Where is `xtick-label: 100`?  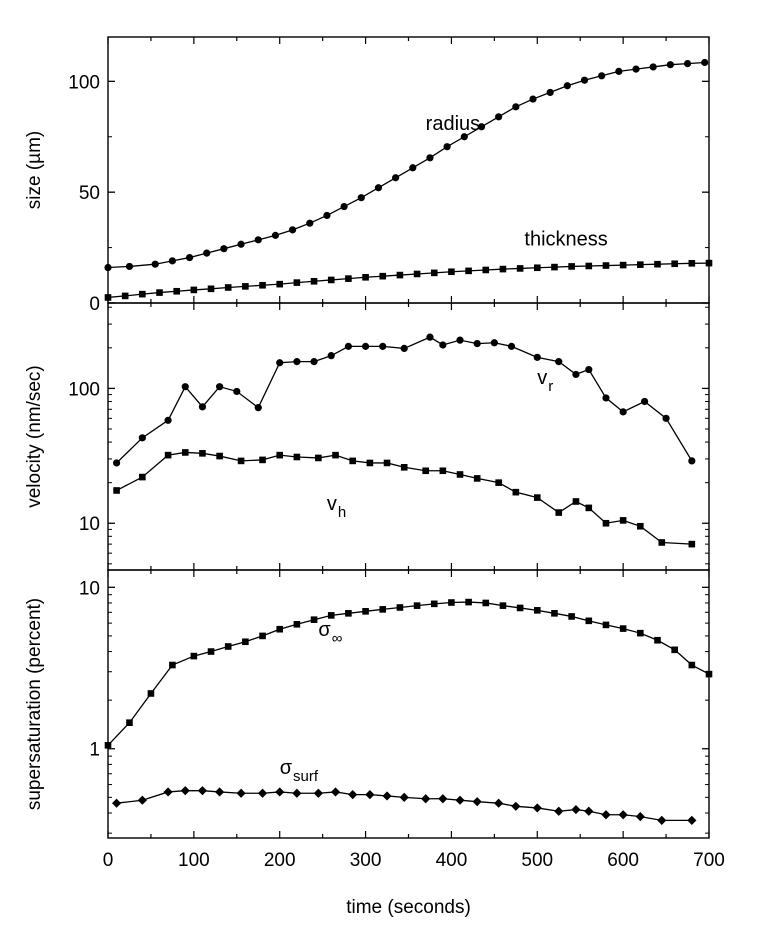
xtick-label: 100 is located at coordinates (194, 860).